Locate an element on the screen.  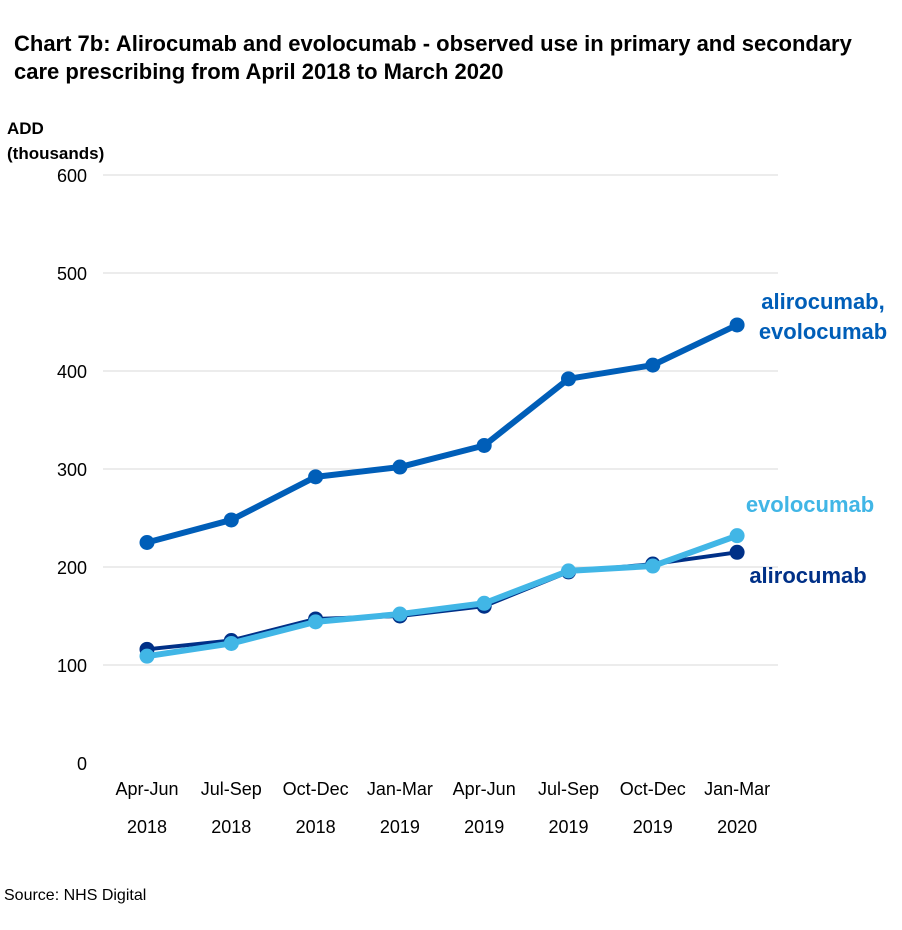
y-axis-label: ADD (thousands) is located at coordinates (55, 141).